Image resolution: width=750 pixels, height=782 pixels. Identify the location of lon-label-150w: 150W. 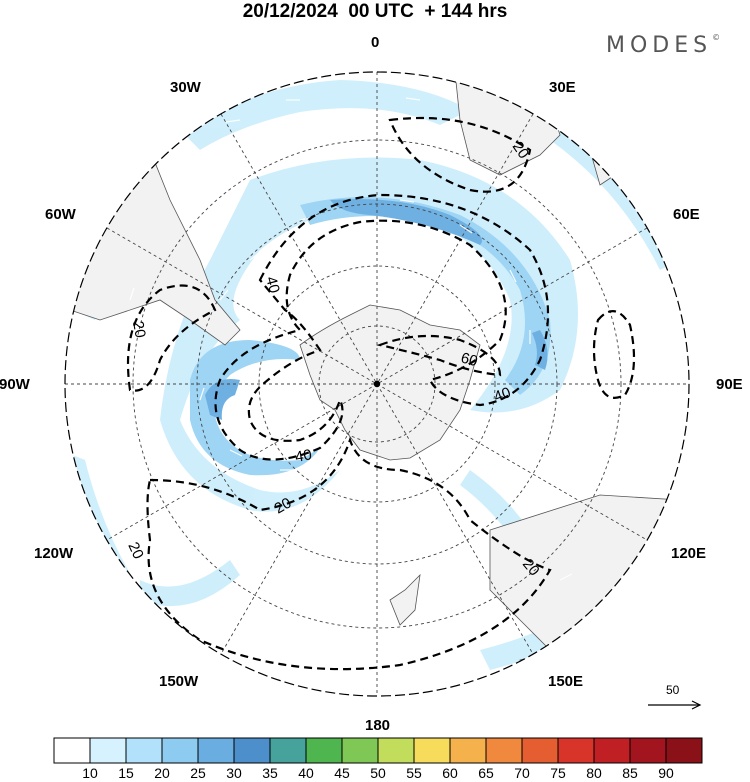
(179, 681).